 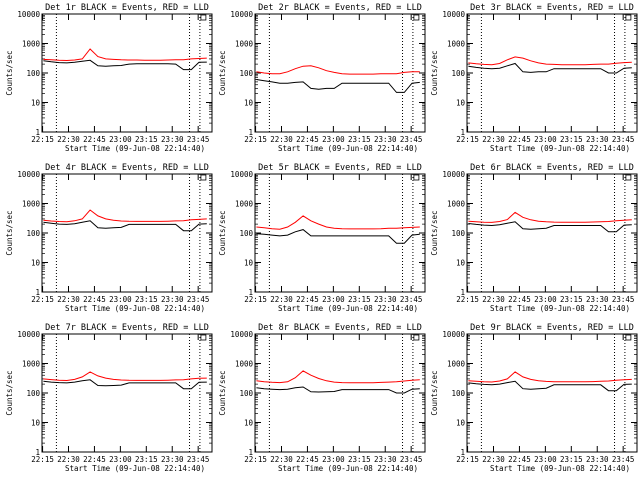 I want to click on panel-title: Det 5r BLACK = Events, RED = LLD, so click(x=340, y=168).